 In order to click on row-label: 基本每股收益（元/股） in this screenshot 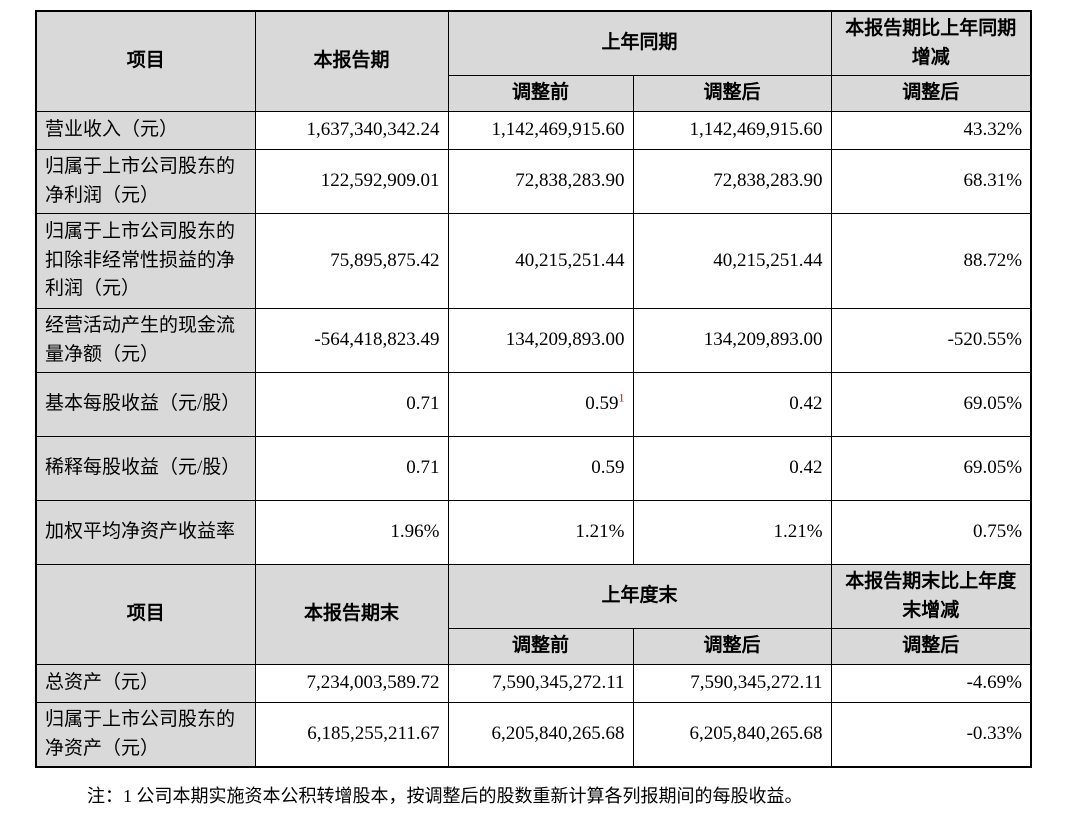, I will do `click(145, 404)`.